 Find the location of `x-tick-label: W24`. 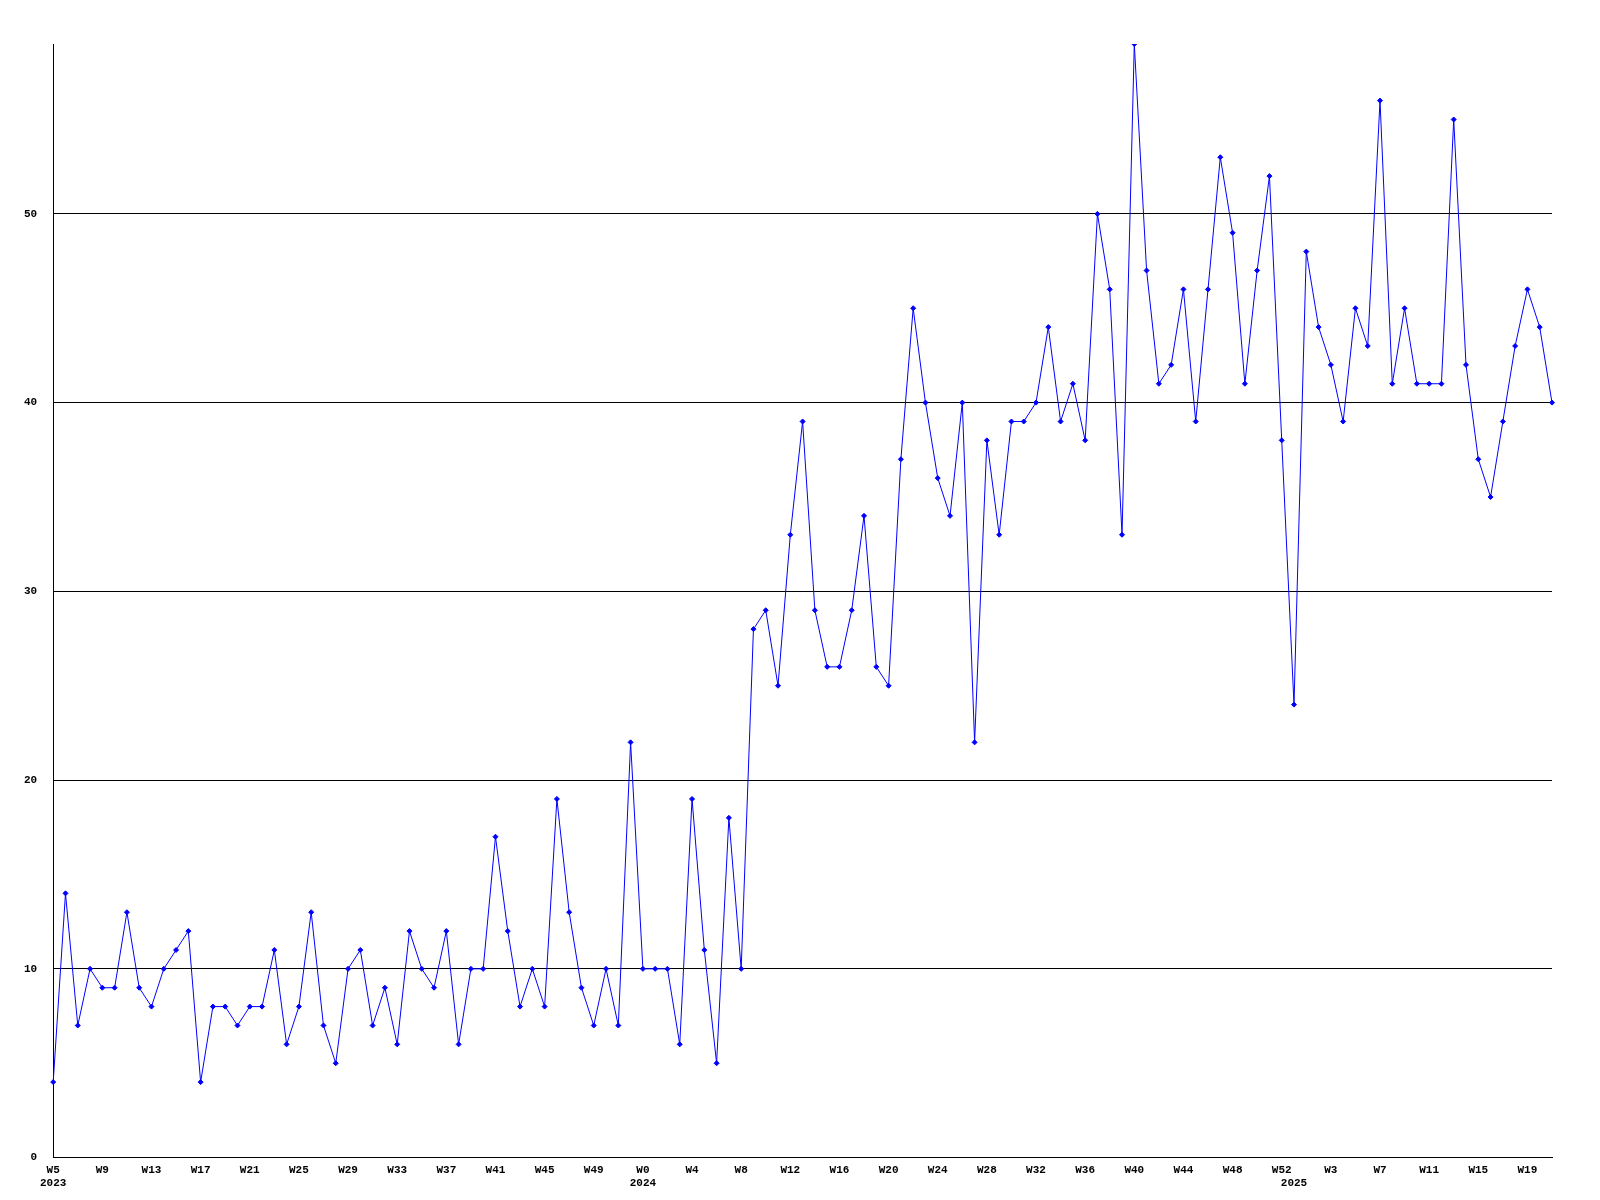

x-tick-label: W24 is located at coordinates (938, 1169).